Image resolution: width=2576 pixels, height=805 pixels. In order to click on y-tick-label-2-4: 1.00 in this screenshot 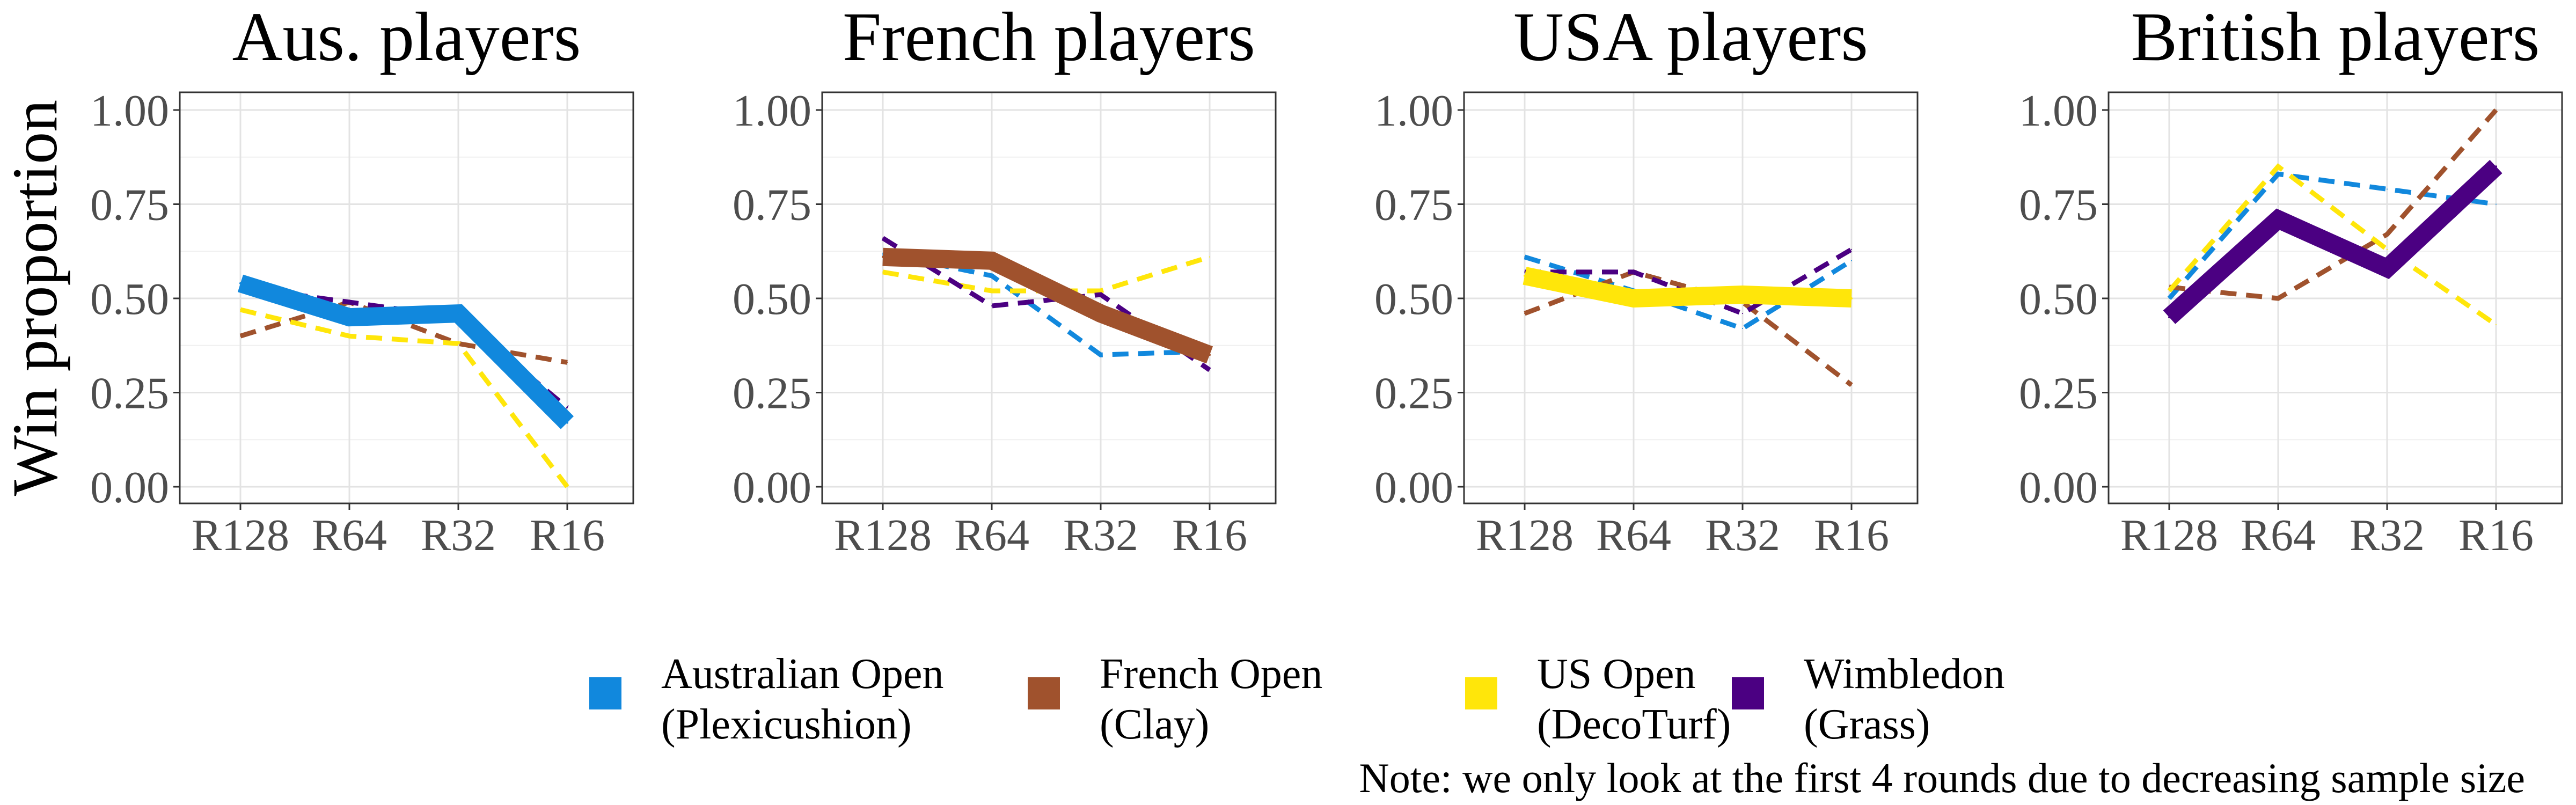, I will do `click(1413, 111)`.